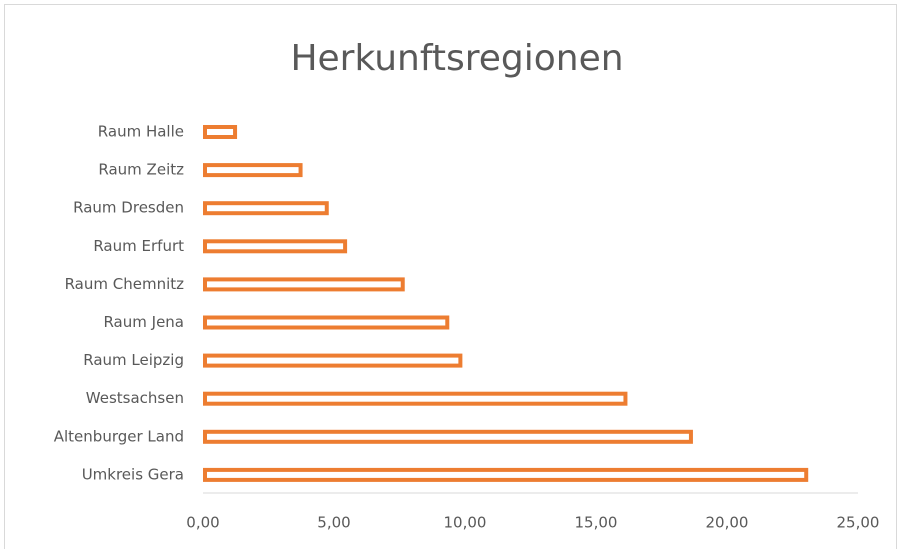 The image size is (901, 549). Describe the element at coordinates (133, 360) in the screenshot. I see `y-tick-label: Raum Leipzig` at that location.